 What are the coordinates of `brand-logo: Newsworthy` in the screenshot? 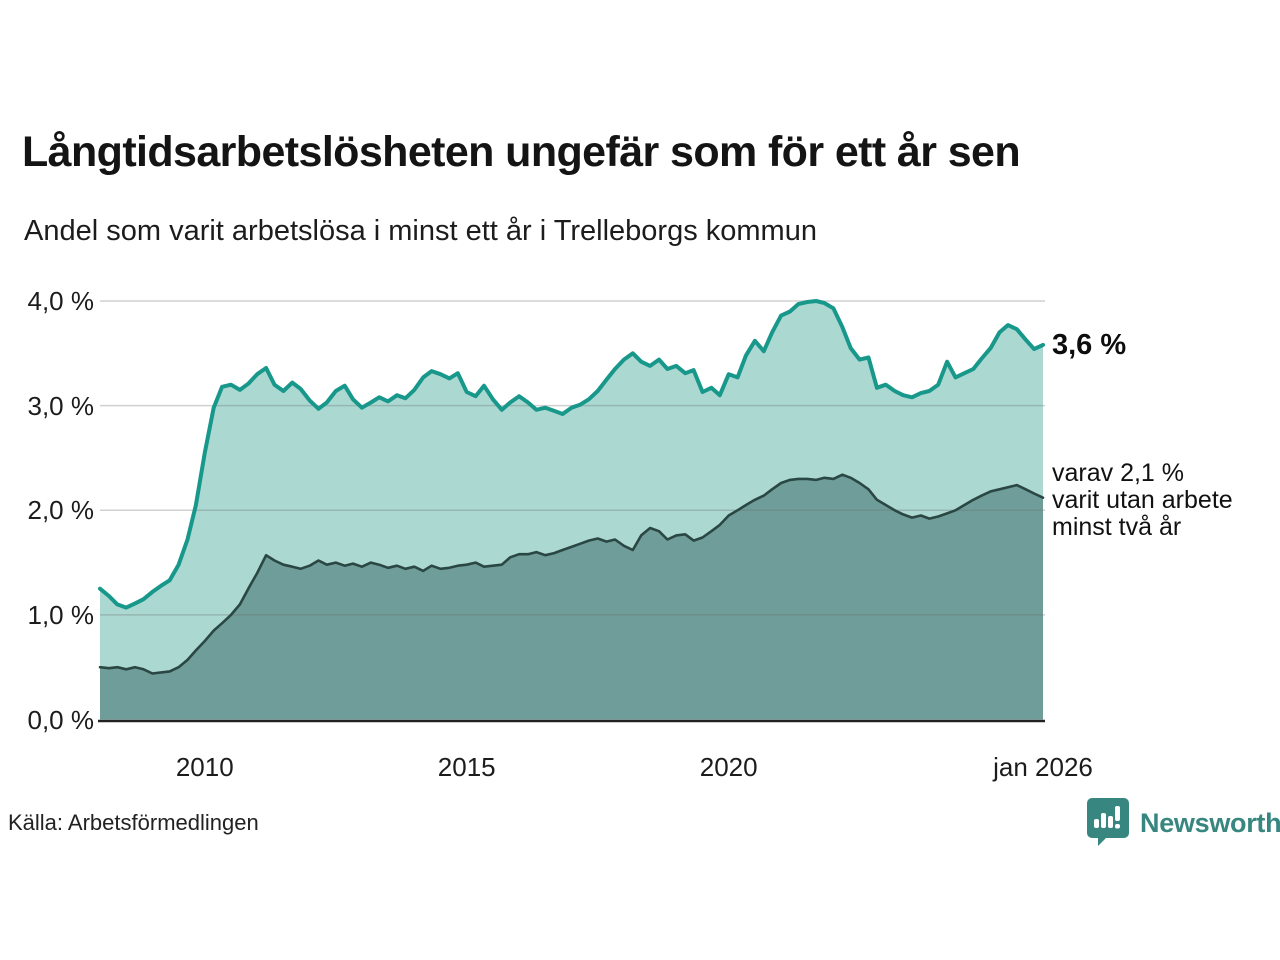 It's located at (1183, 822).